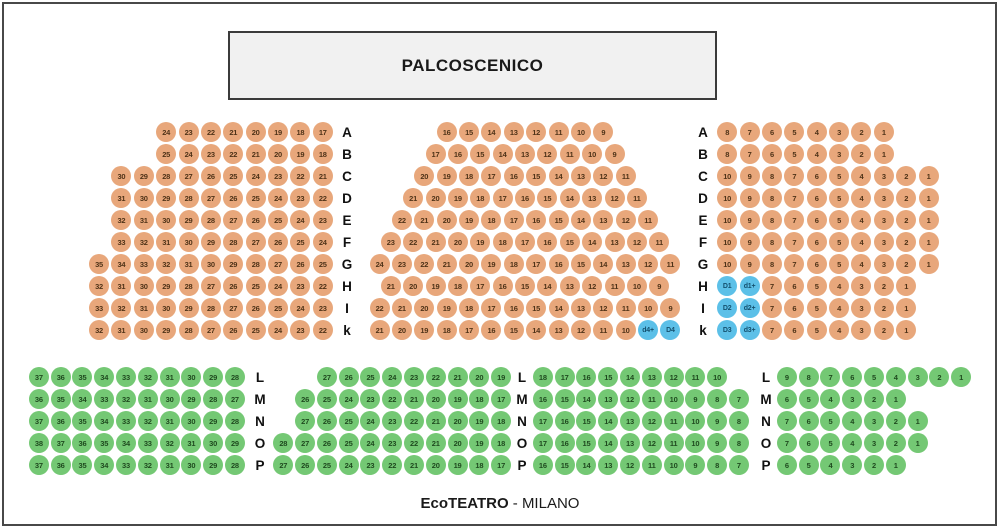 Image resolution: width=1000 pixels, height=529 pixels. Describe the element at coordinates (749, 308) in the screenshot. I see `accessible-seat: d2+` at that location.